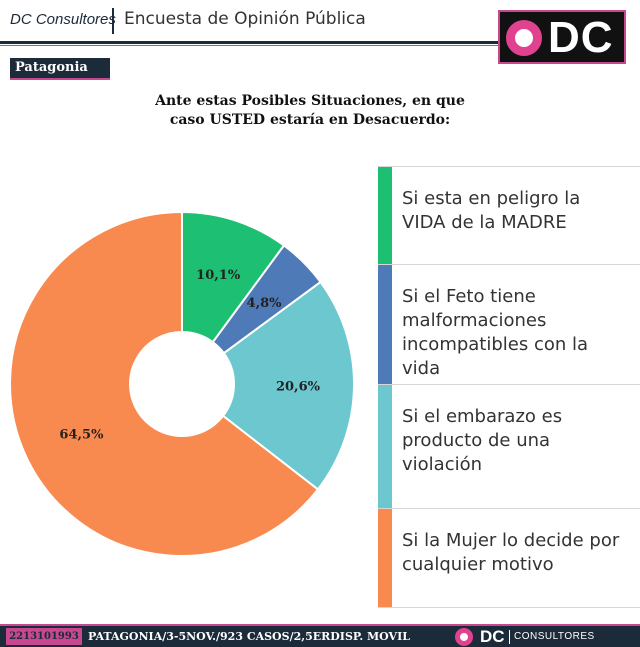 Image resolution: width=640 pixels, height=647 pixels. Describe the element at coordinates (524, 38) in the screenshot. I see `logo-ring-icon` at that location.